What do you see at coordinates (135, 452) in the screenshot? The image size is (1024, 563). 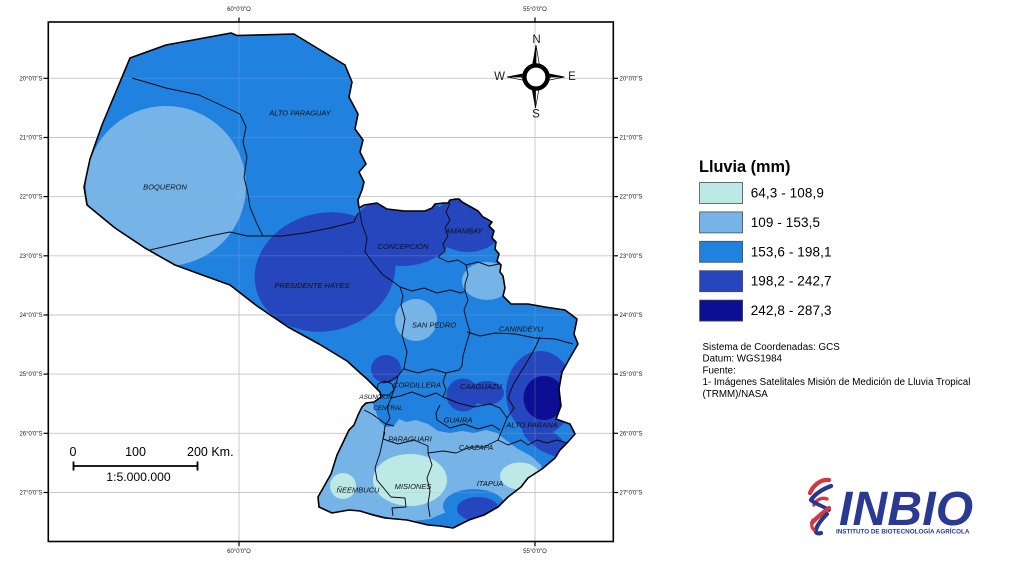 I see `svg-text: 100` at bounding box center [135, 452].